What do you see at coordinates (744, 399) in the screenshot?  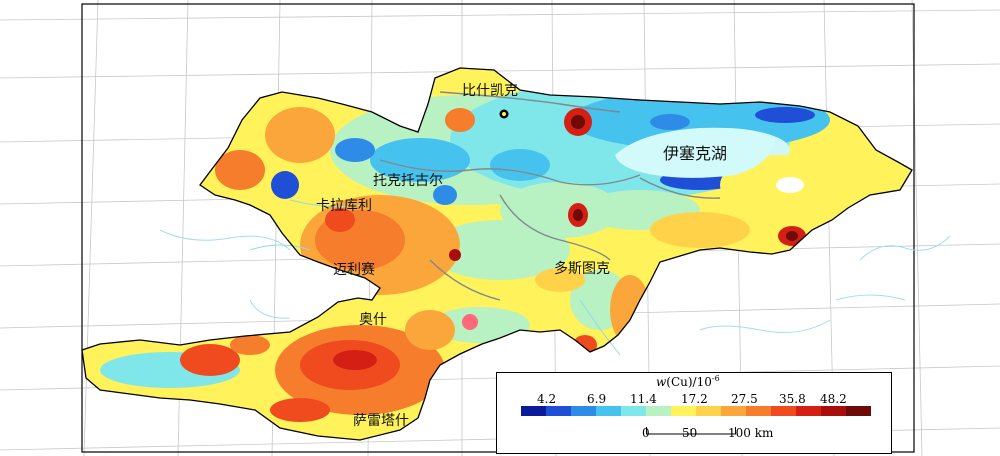 I see `legend-tick: 27.5` at bounding box center [744, 399].